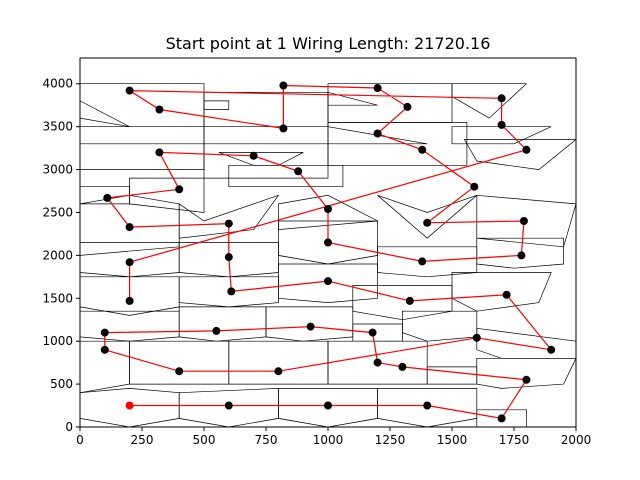 The image size is (640, 480). What do you see at coordinates (57, 212) in the screenshot?
I see `y-tick-label: 2500` at bounding box center [57, 212].